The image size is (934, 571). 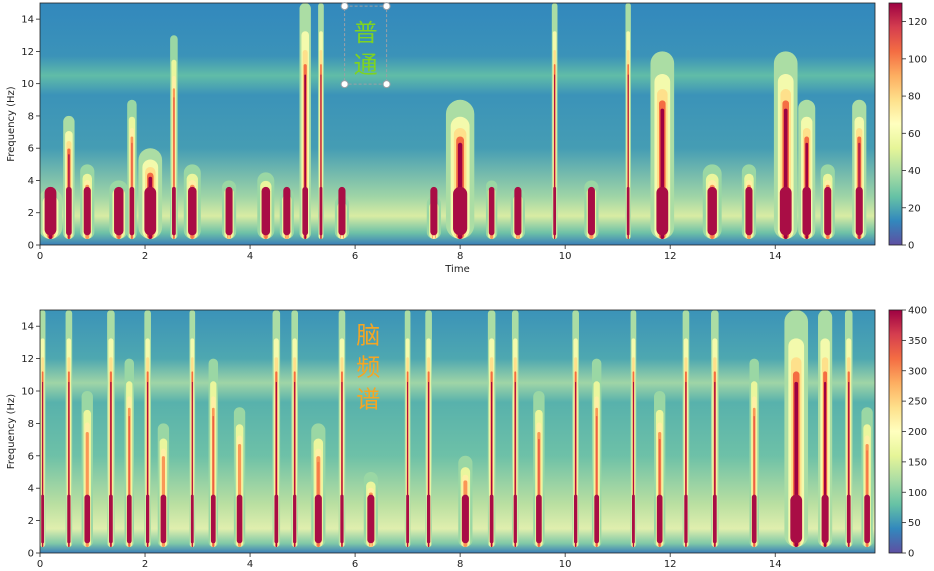 What do you see at coordinates (31, 213) in the screenshot?
I see `y-tick-label: 2` at bounding box center [31, 213].